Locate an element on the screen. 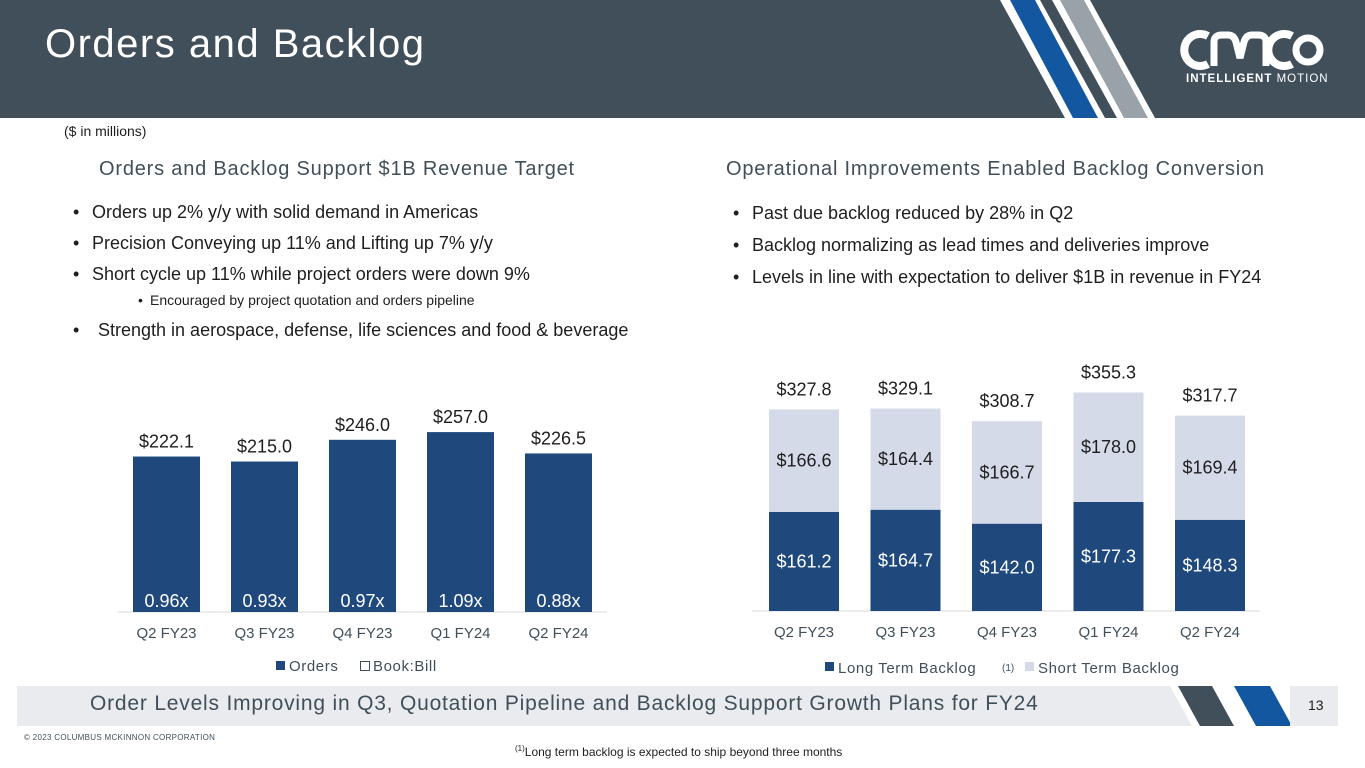  bullet-item: • Past due backlog reduced by 28% in Q2 is located at coordinates (903, 213).